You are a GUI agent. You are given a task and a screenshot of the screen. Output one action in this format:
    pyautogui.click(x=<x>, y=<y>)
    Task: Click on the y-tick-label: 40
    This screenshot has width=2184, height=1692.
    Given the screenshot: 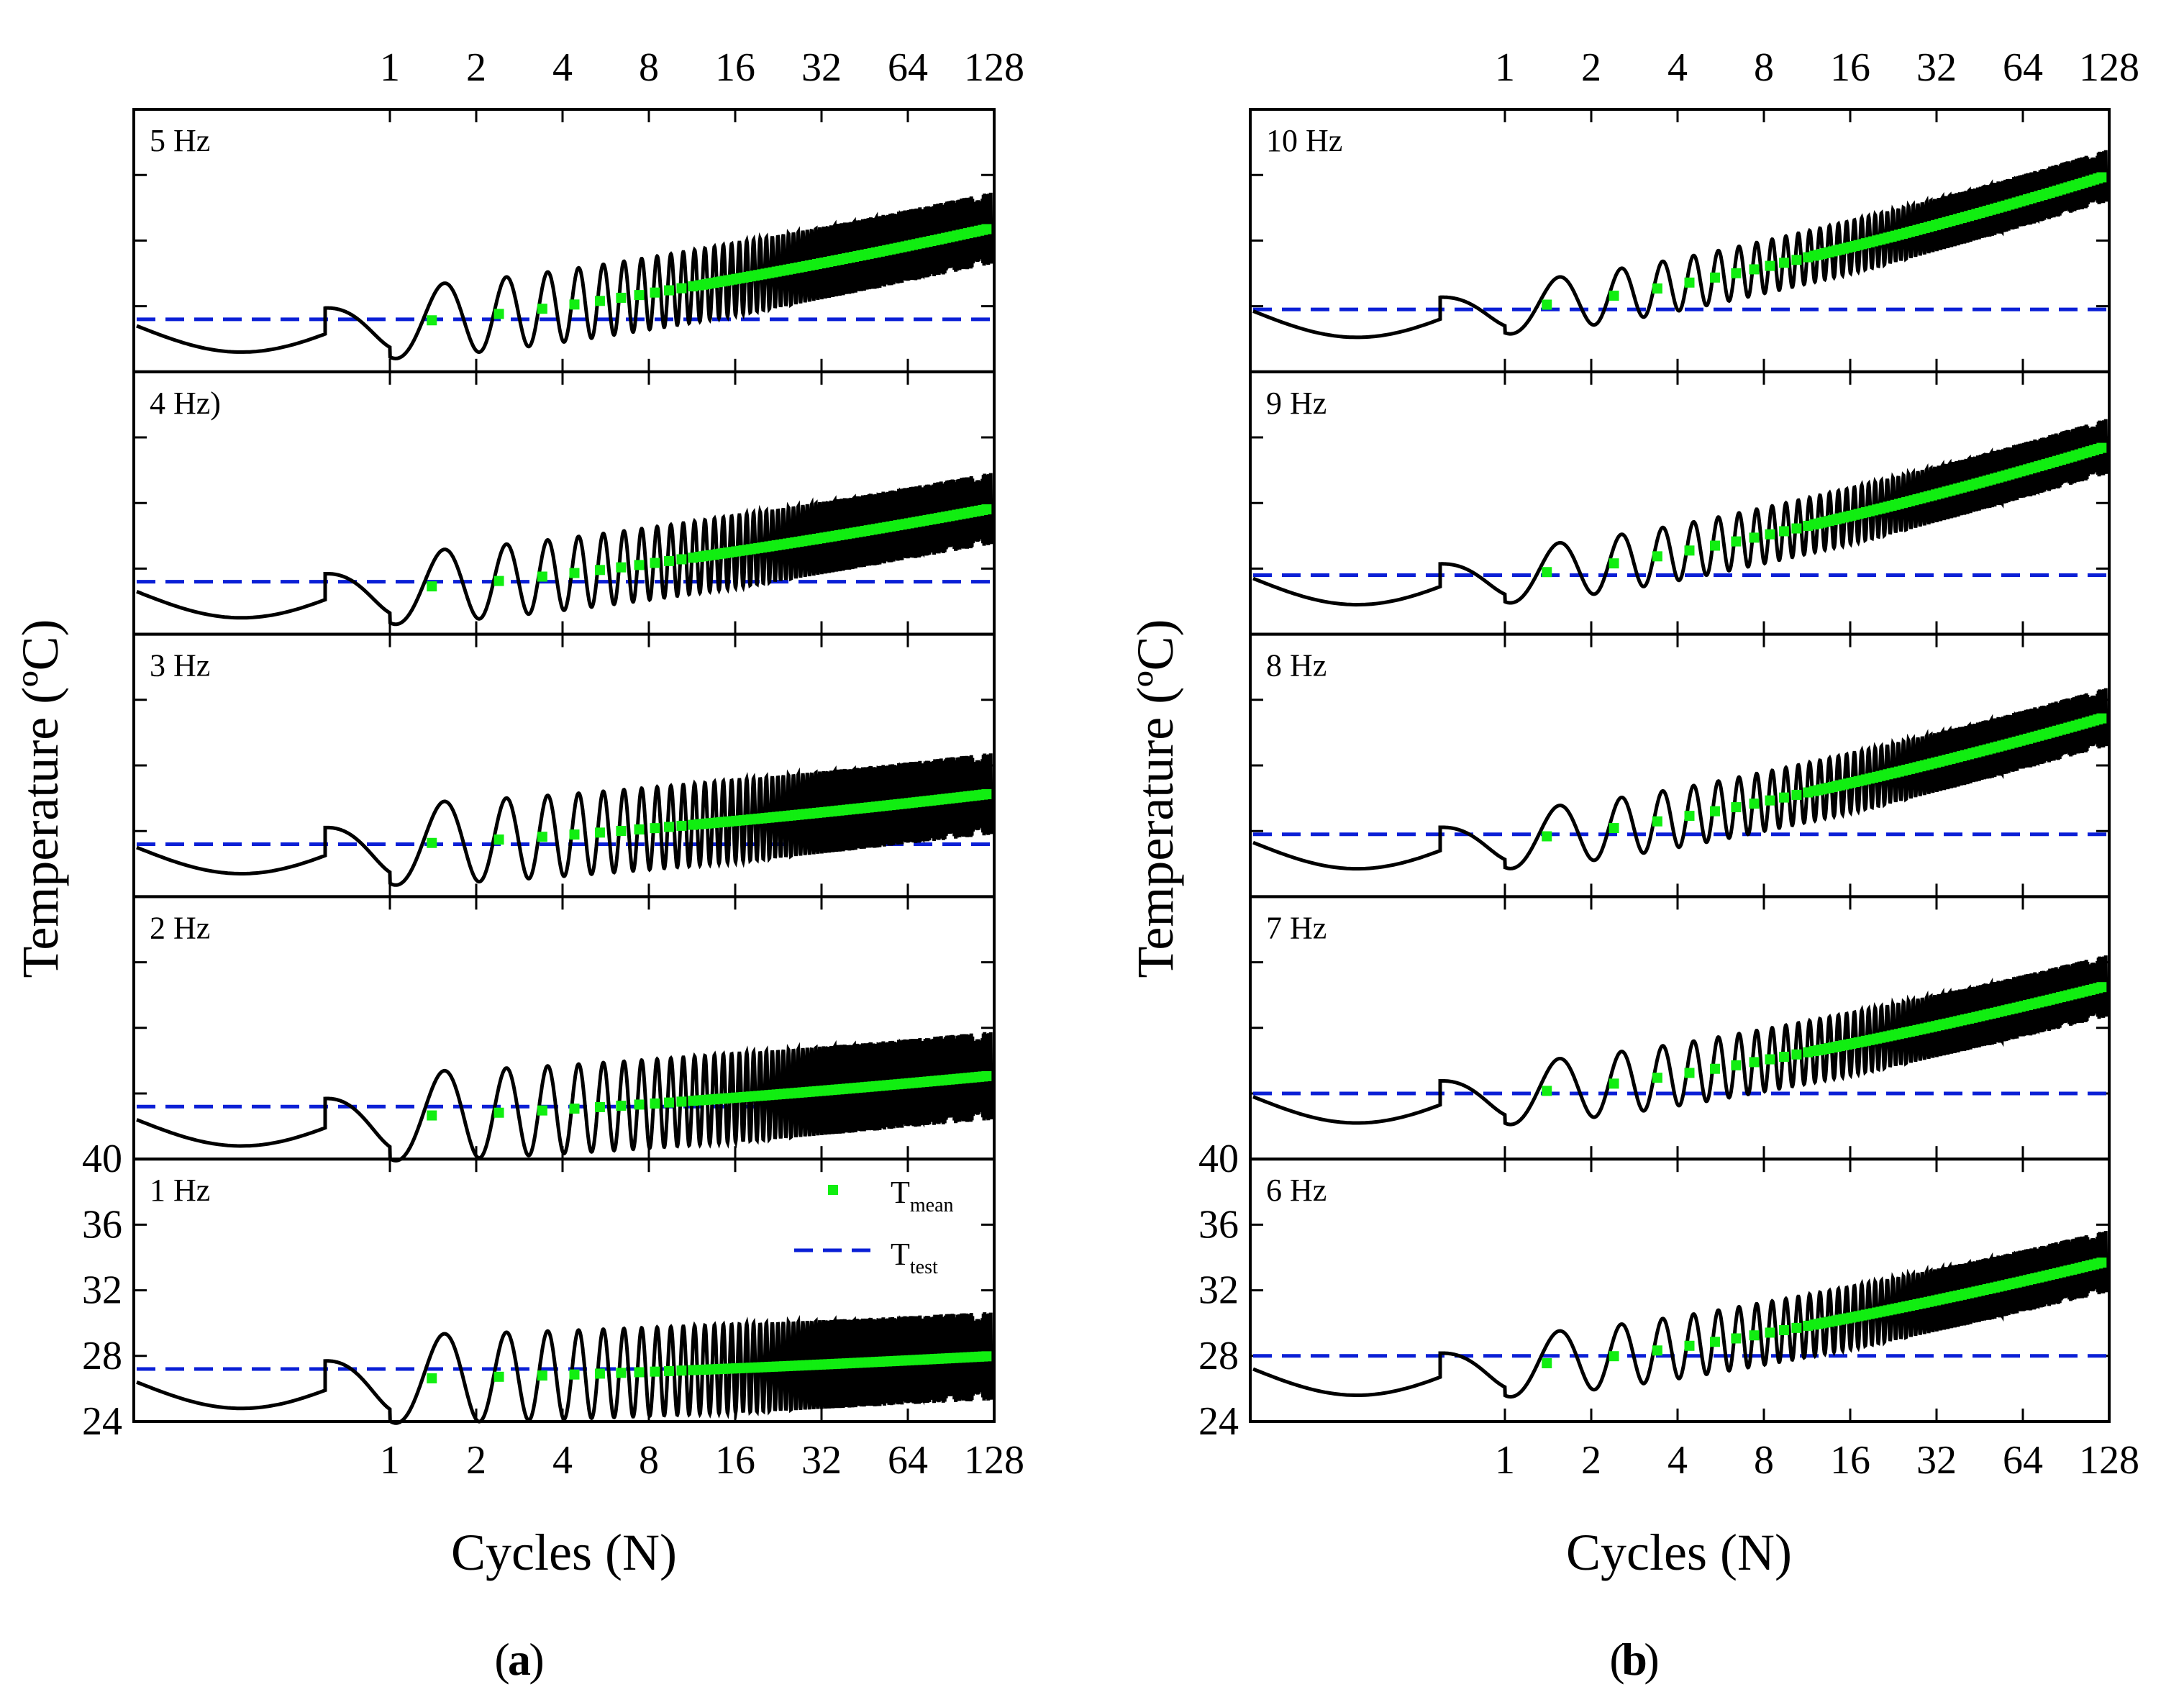 What is the action you would take?
    pyautogui.click(x=1218, y=1159)
    